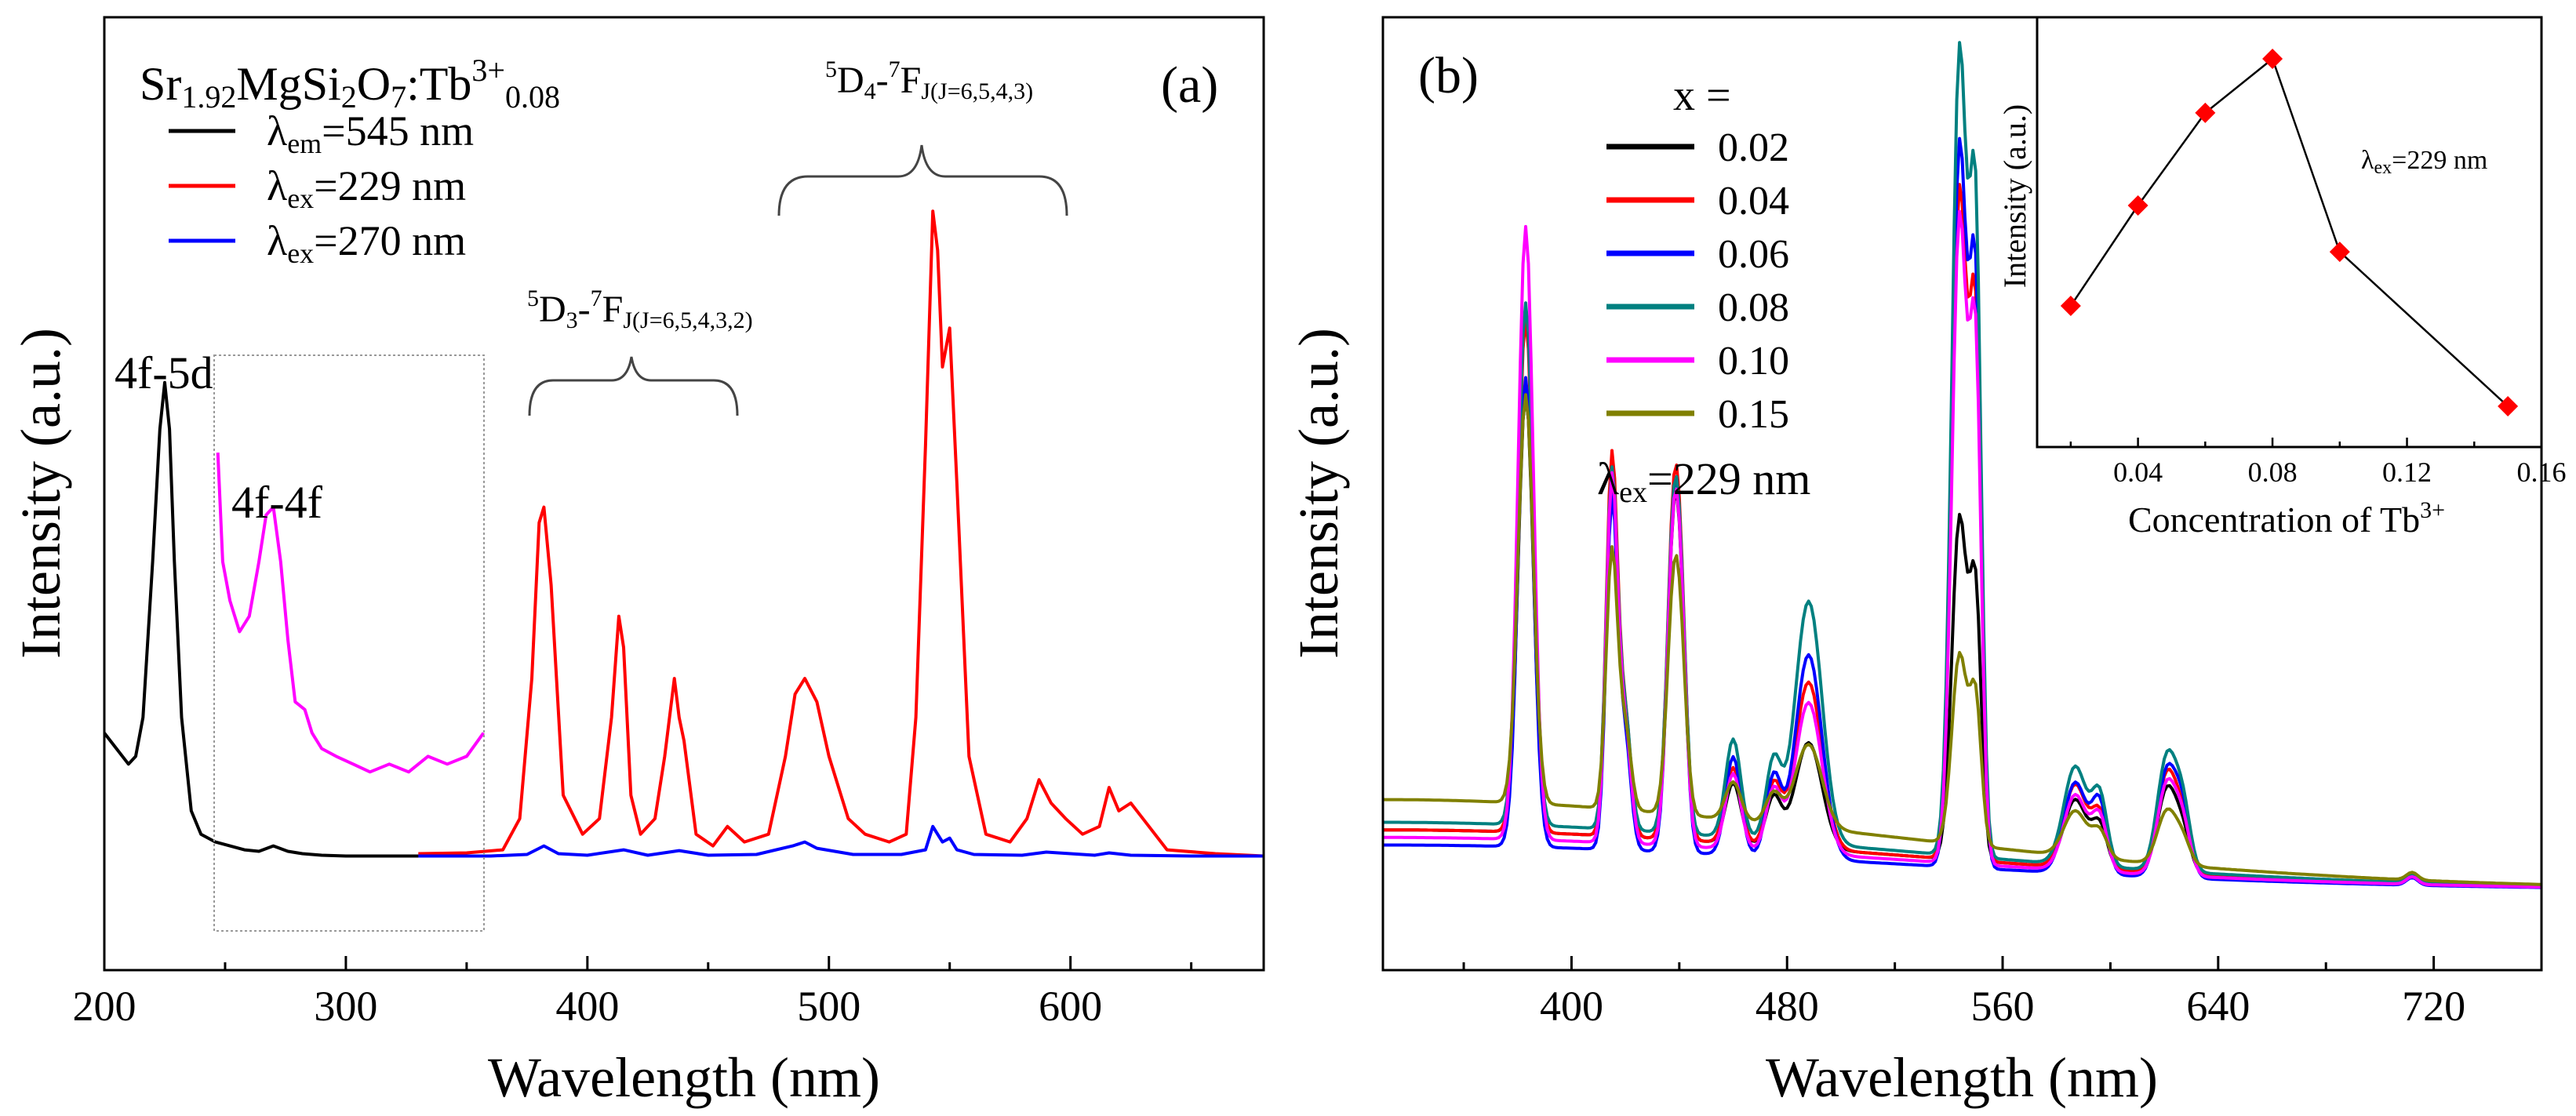 This screenshot has height=1116, width=2576. Describe the element at coordinates (1753, 307) in the screenshot. I see `panel-b-legend-label: 0.08` at that location.